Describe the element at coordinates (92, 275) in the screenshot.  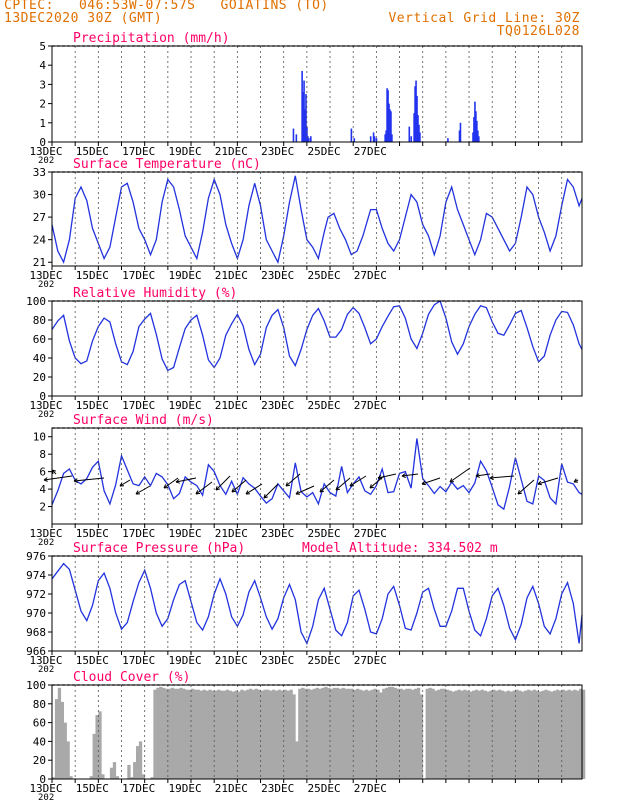
I see `x-tick-label: 15DEC` at that location.